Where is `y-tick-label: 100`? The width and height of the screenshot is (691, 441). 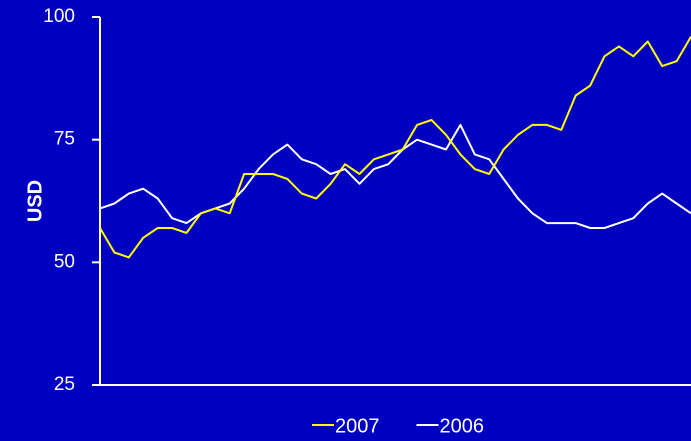 y-tick-label: 100 is located at coordinates (59, 16).